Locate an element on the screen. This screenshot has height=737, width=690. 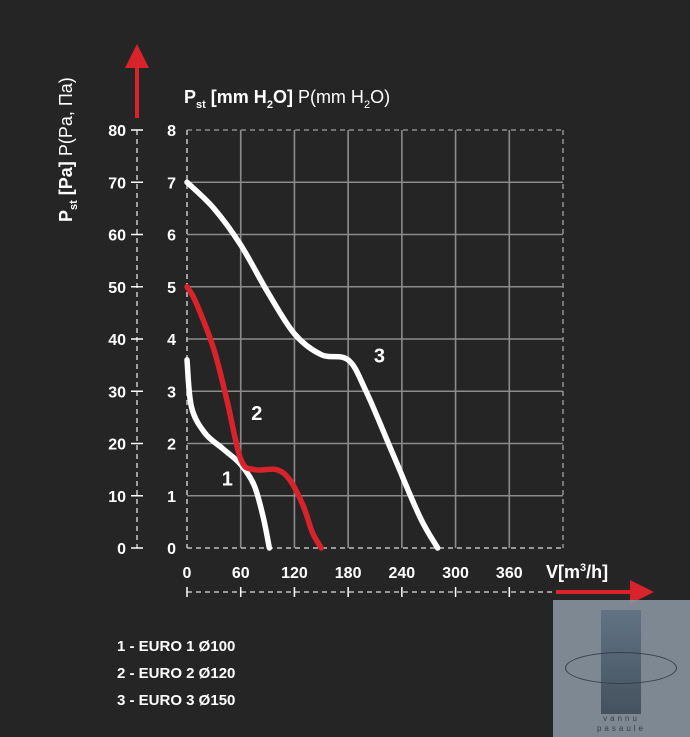
right-y-tick-label: 0 is located at coordinates (171, 549).